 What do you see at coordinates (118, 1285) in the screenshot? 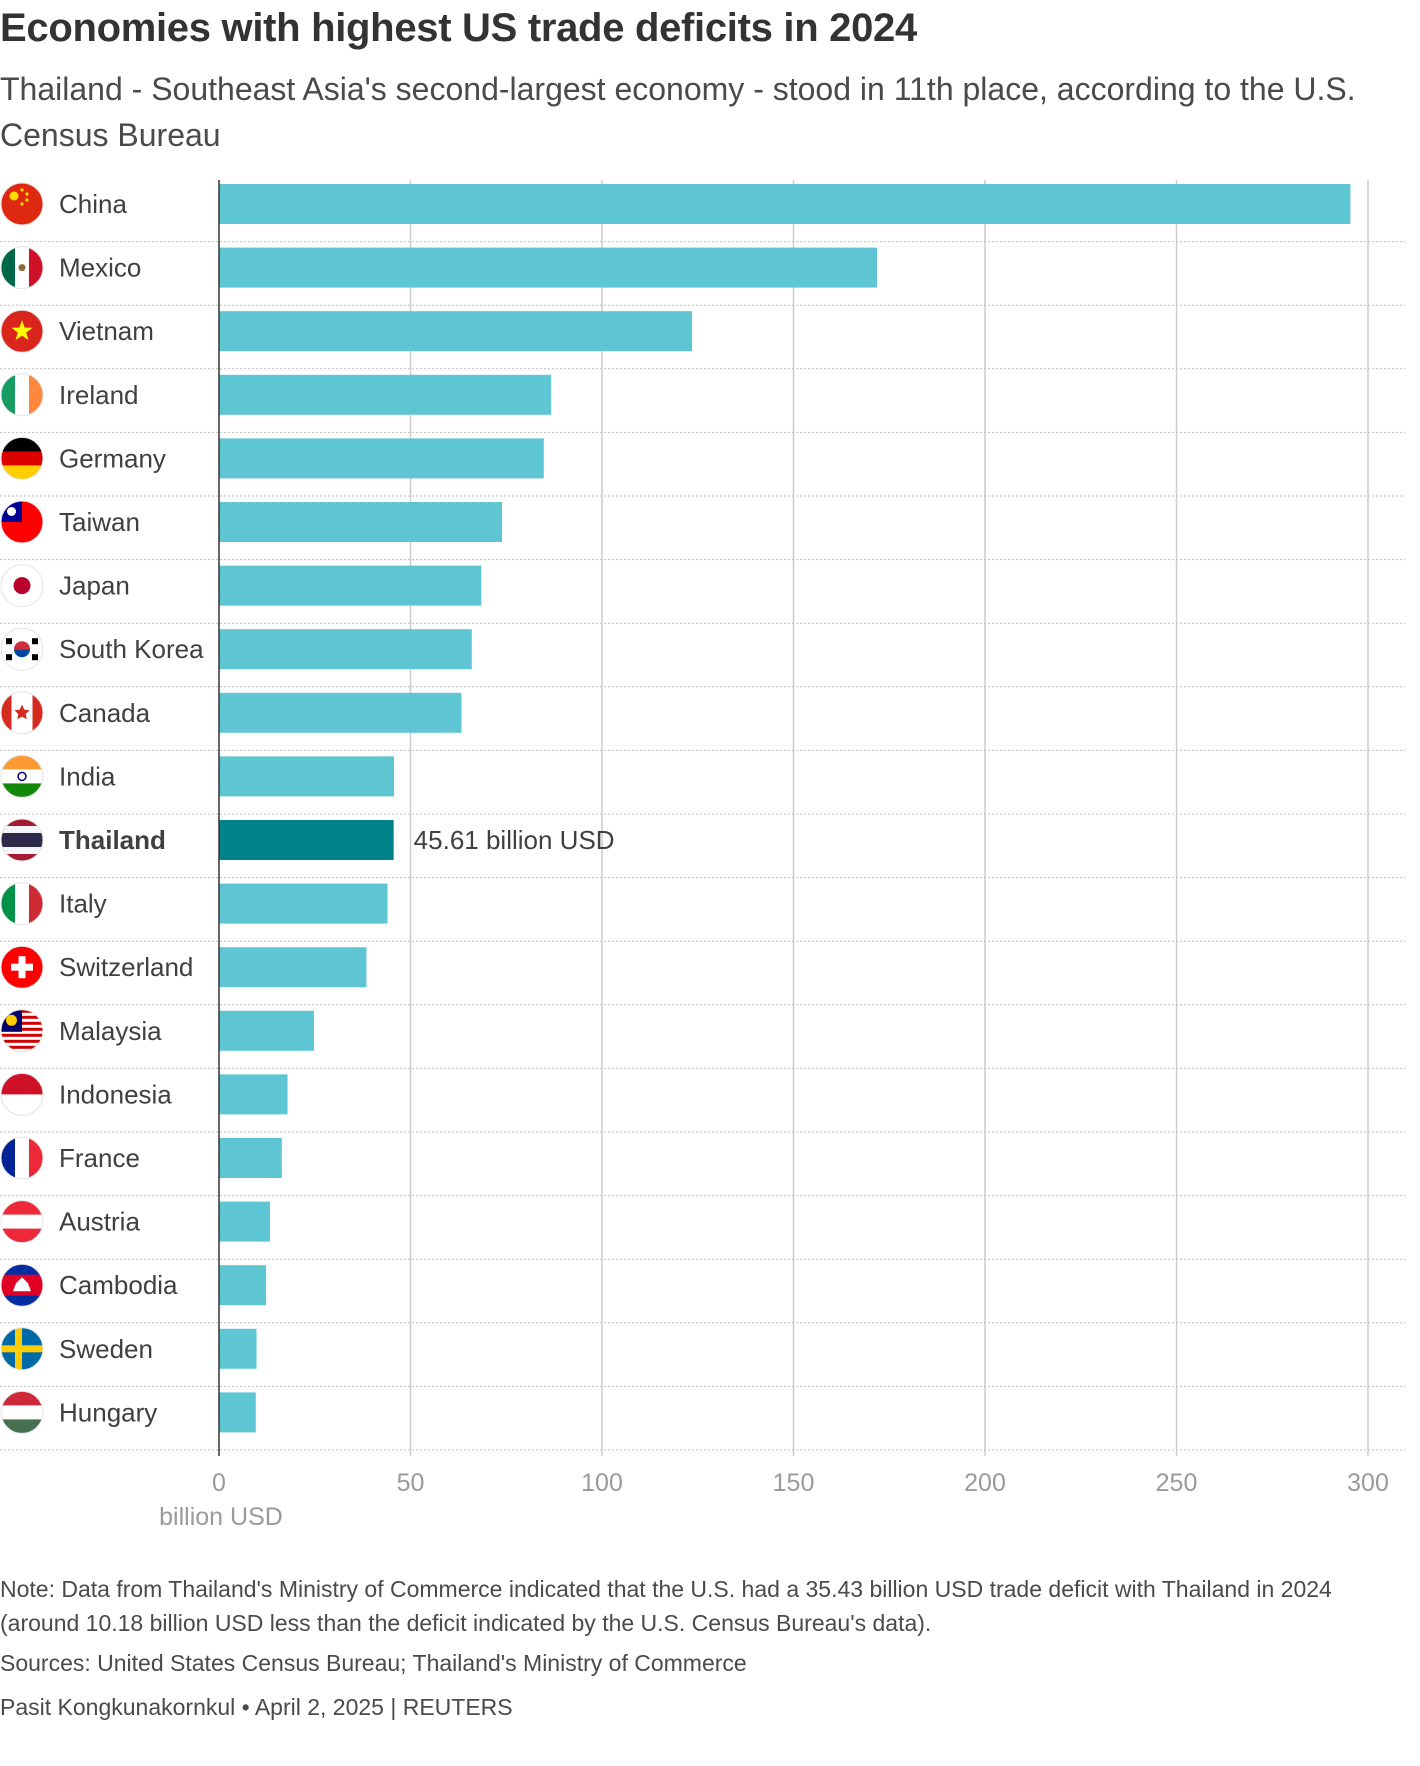
I see `country-label-cambodia: Cambodia` at bounding box center [118, 1285].